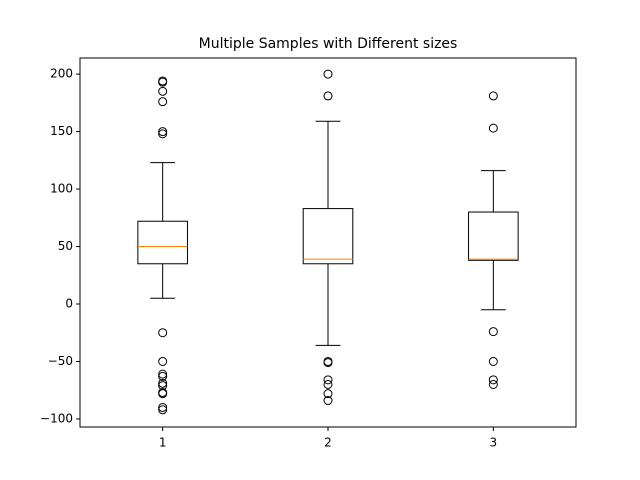 The image size is (640, 480). I want to click on x-tick-label: 2, so click(328, 443).